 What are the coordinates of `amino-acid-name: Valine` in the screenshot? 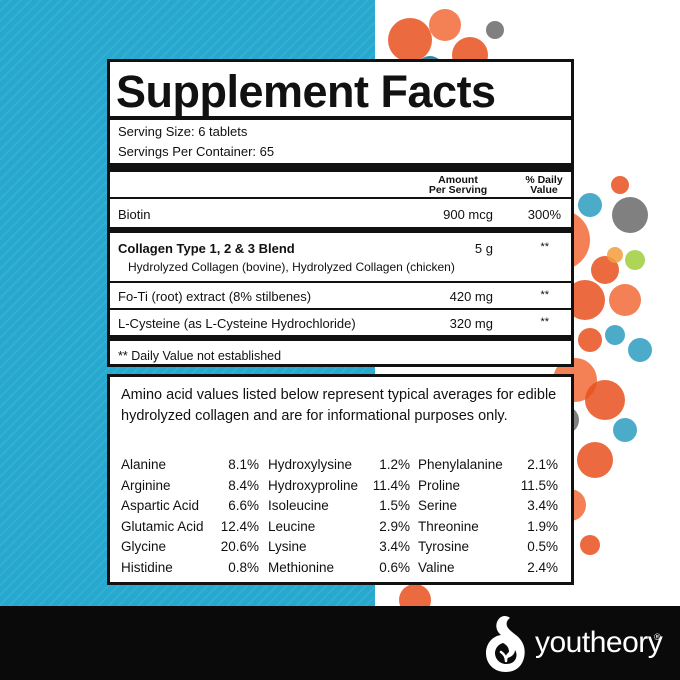 It's located at (436, 567).